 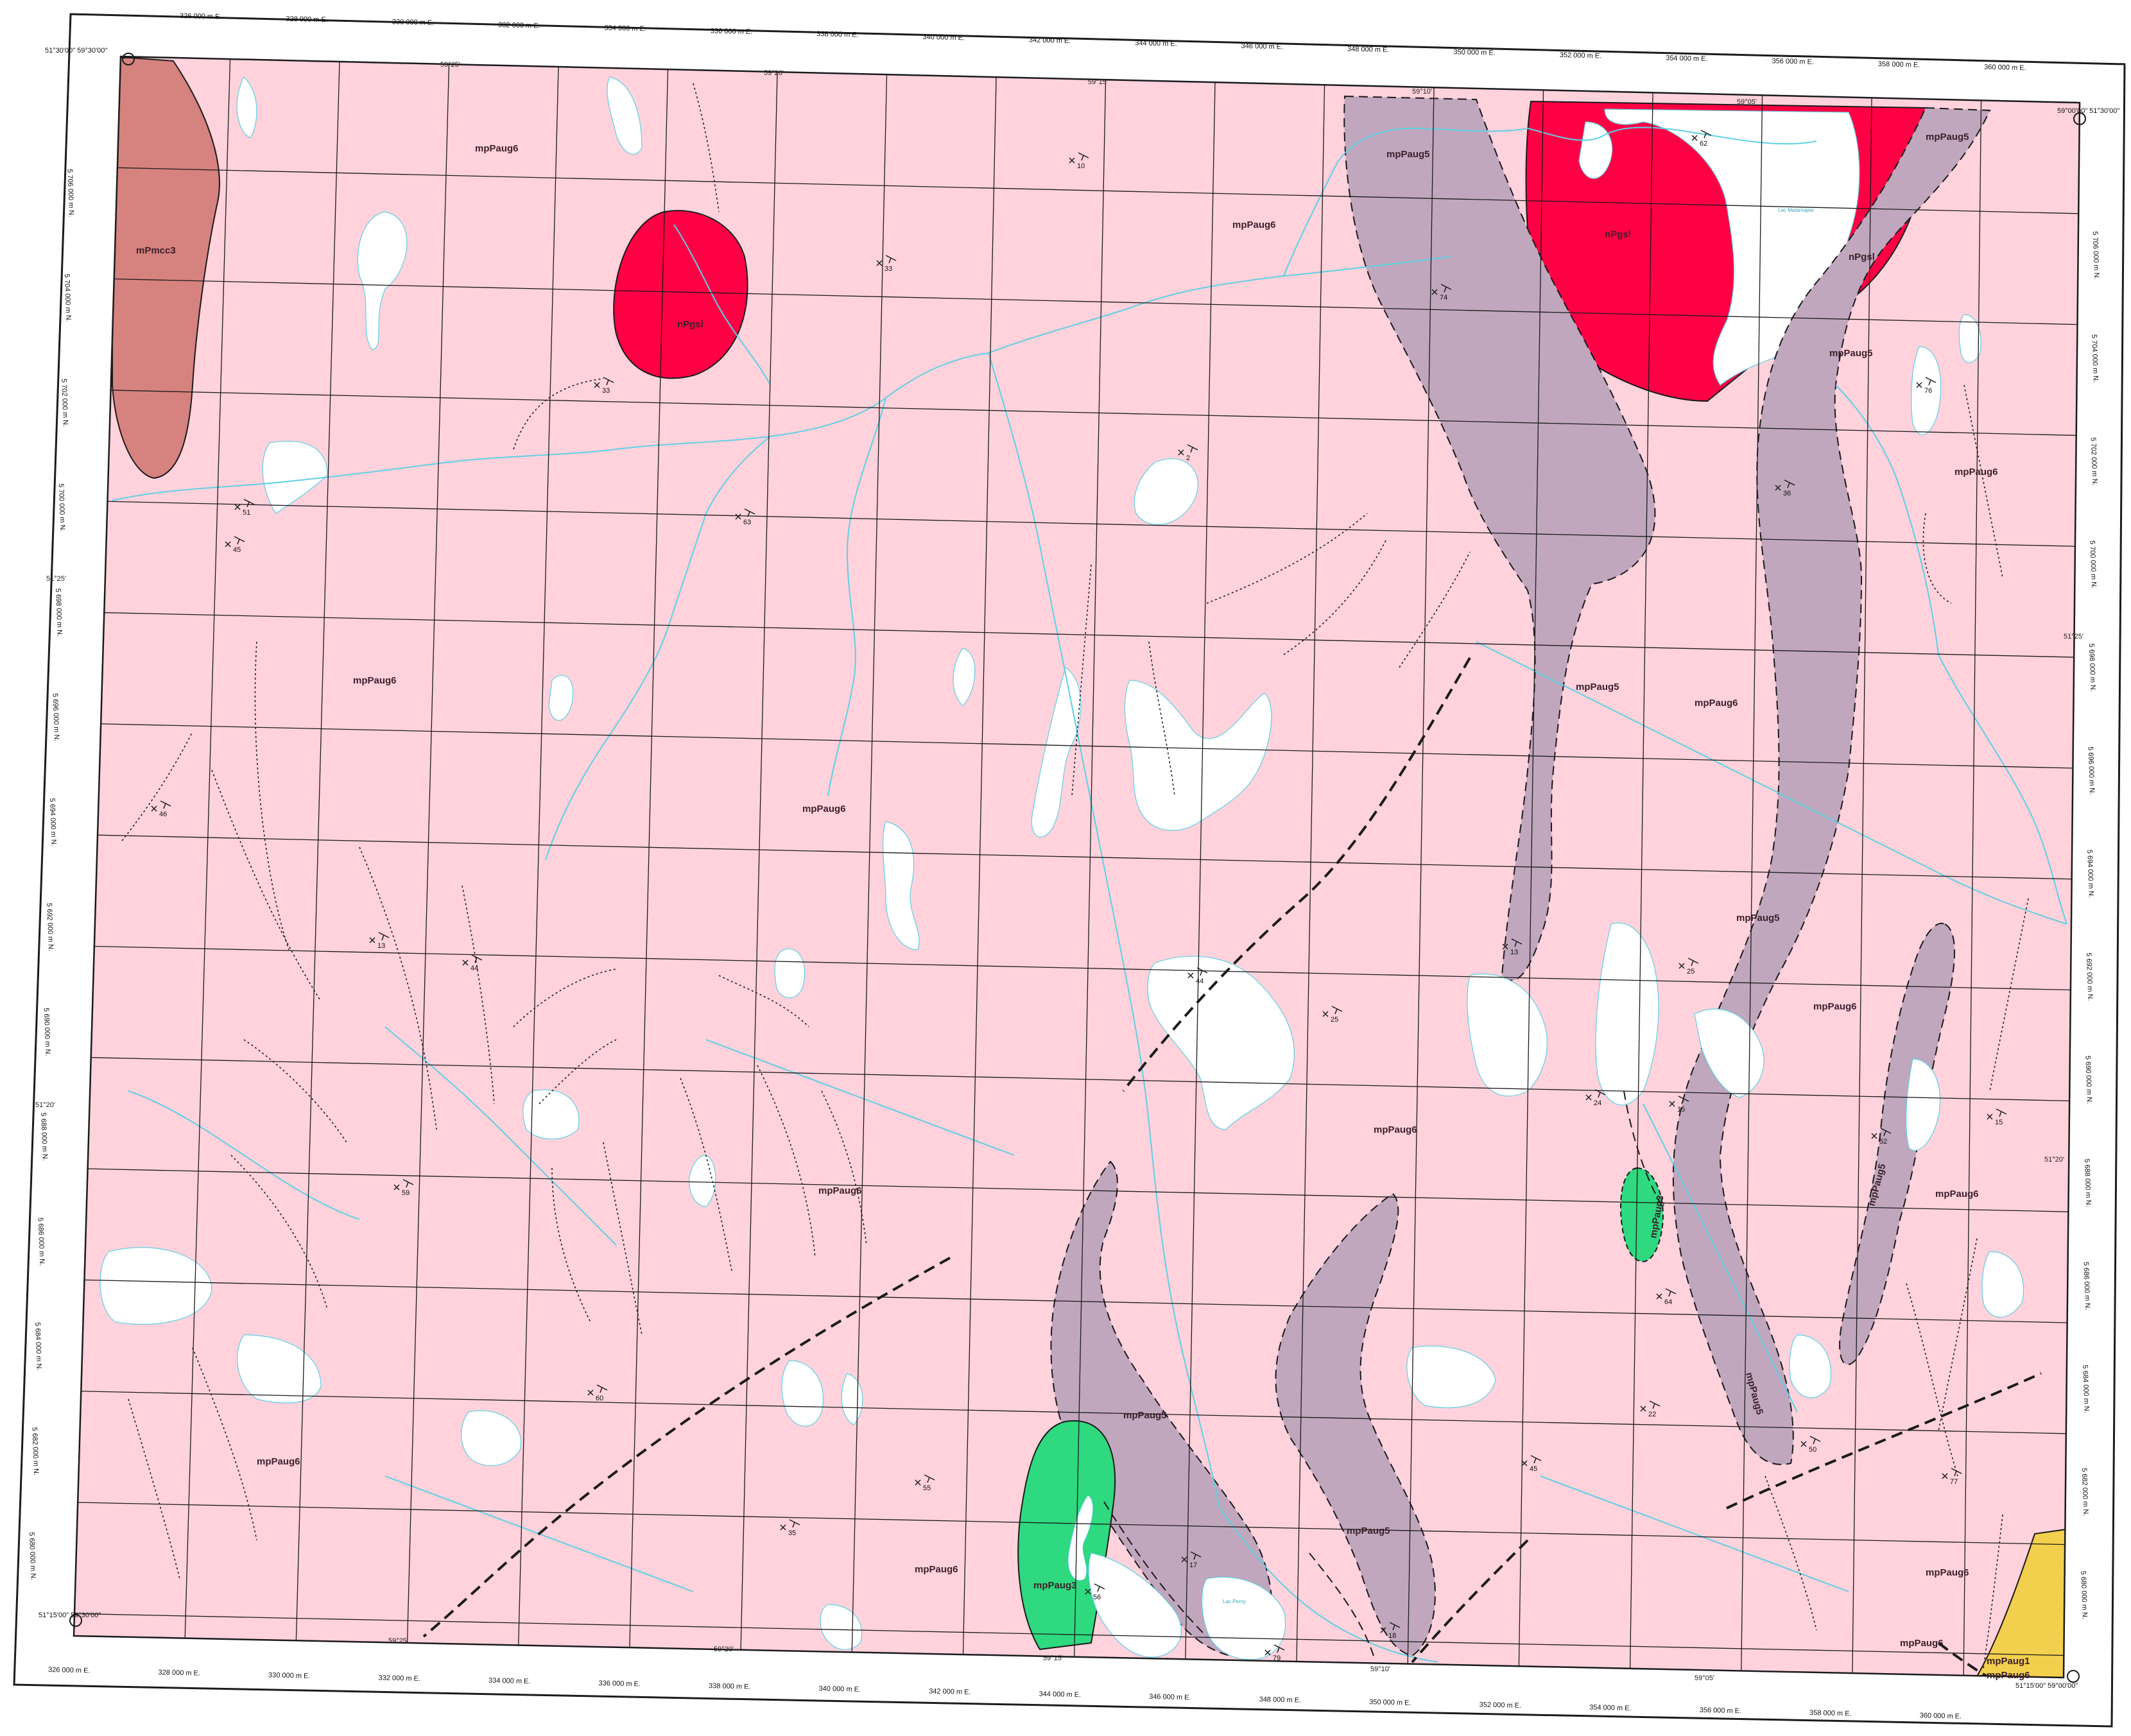 I want to click on dip-value: 64, so click(x=1668, y=1302).